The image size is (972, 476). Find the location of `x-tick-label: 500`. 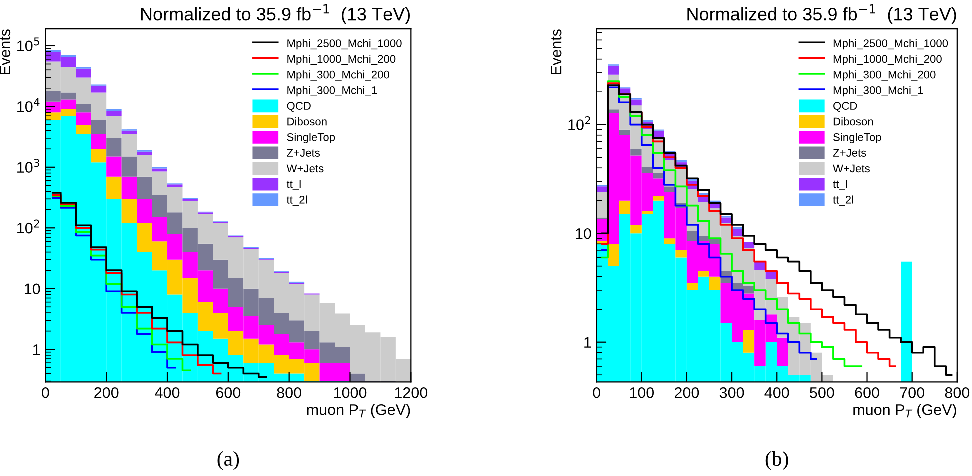

x-tick-label: 500 is located at coordinates (822, 392).